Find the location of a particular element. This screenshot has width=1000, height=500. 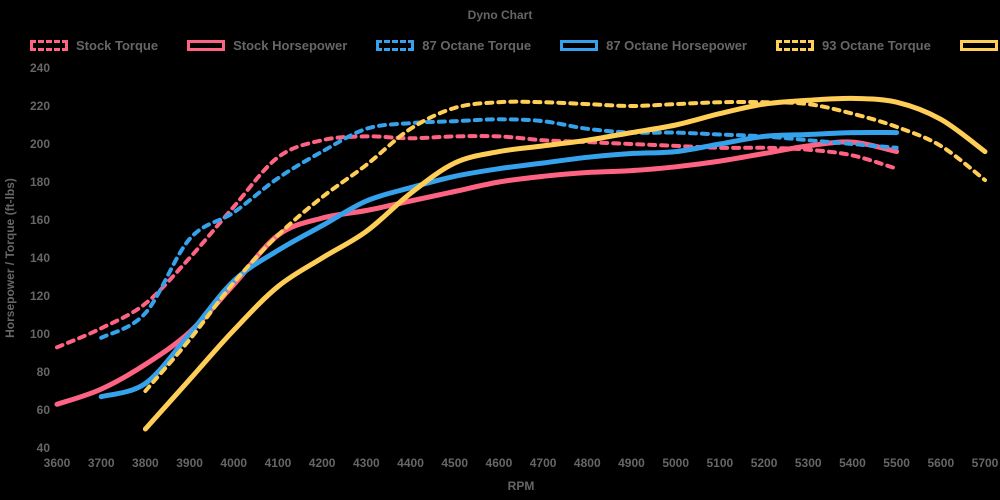

legend-item-stock-horsepower: Stock Horsepower is located at coordinates (267, 45).